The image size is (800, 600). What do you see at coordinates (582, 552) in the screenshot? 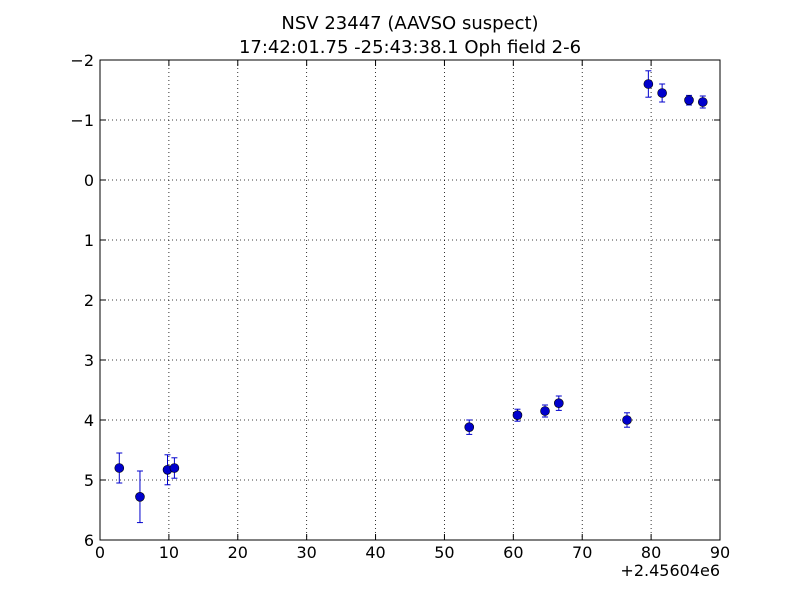
I see `x-tick-label: 70` at bounding box center [582, 552].